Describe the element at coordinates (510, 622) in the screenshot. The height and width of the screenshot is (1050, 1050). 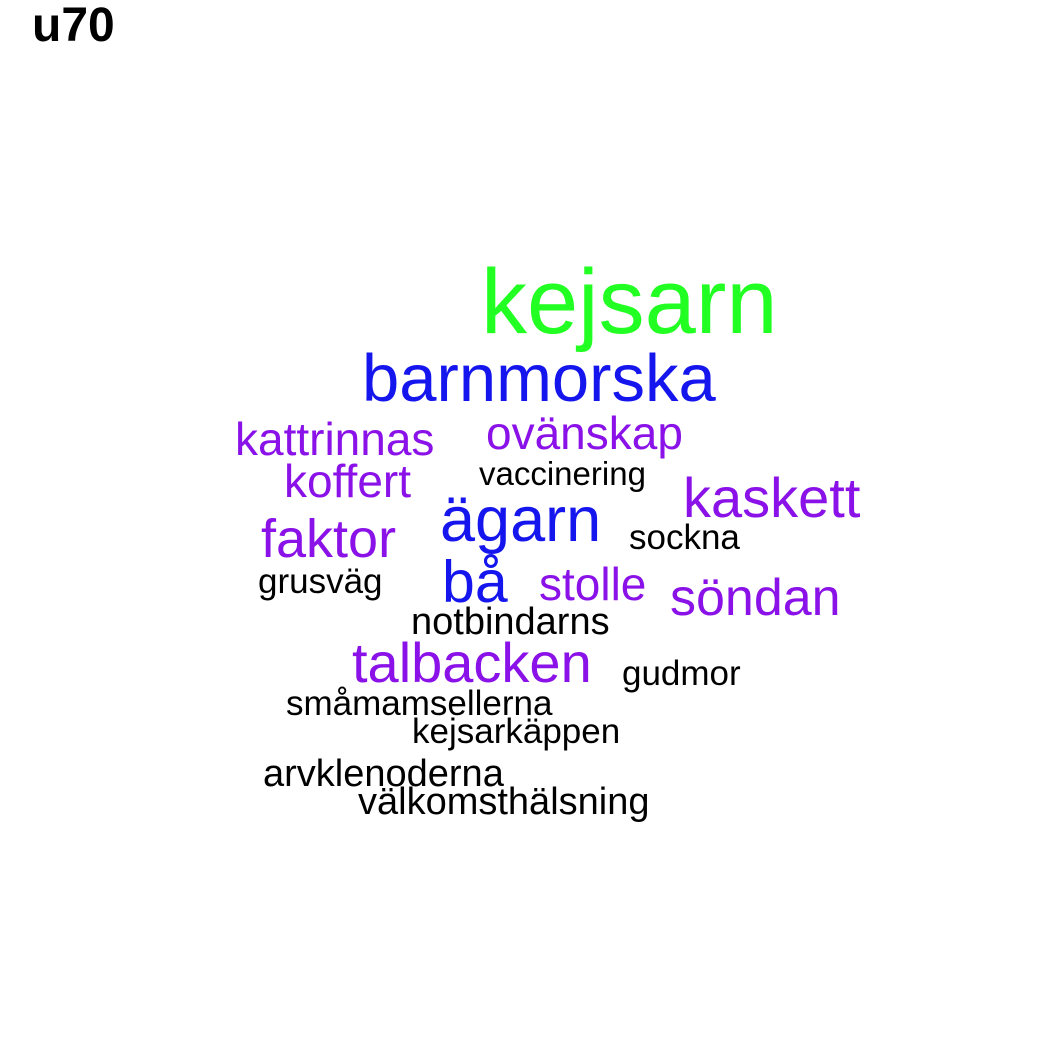
I see `word-notbindarns: notbindarns` at that location.